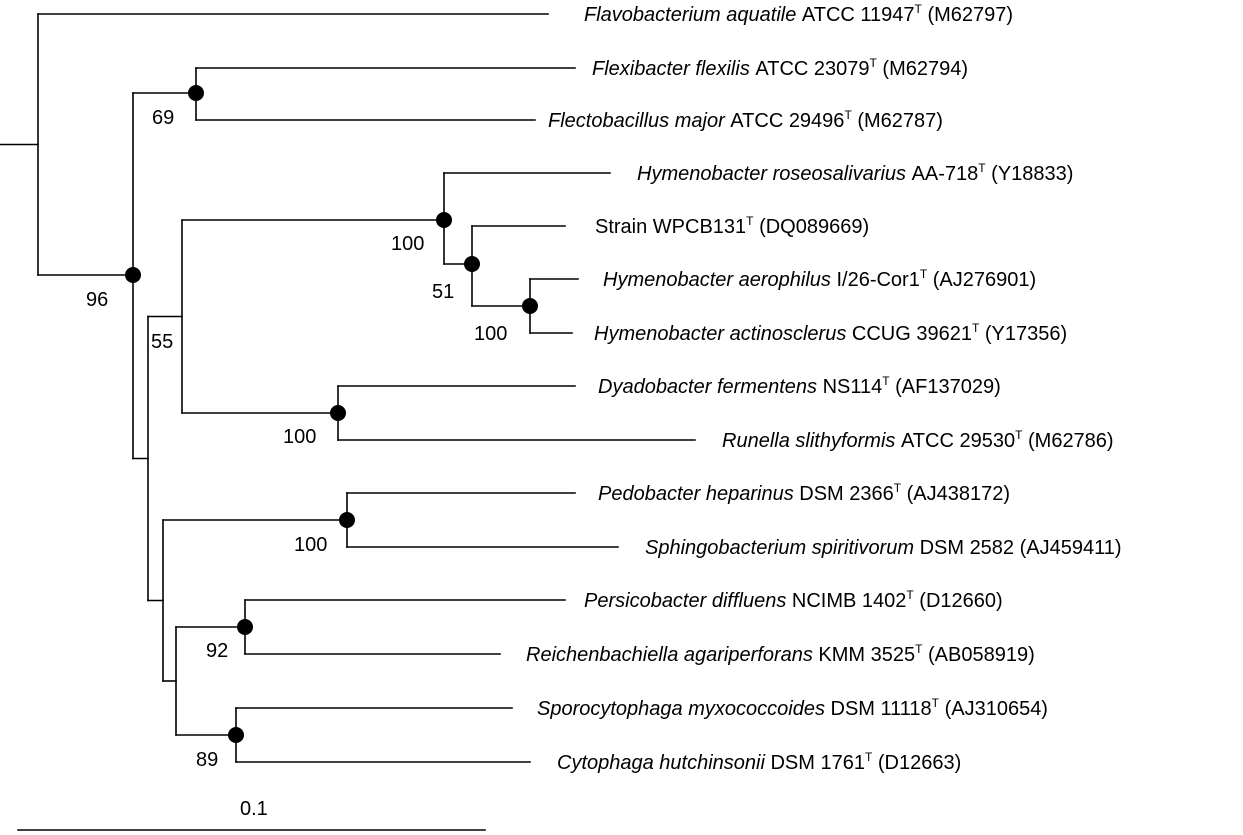 The width and height of the screenshot is (1243, 835). What do you see at coordinates (812, 227) in the screenshot?
I see `accession-number: (DQ089669)` at bounding box center [812, 227].